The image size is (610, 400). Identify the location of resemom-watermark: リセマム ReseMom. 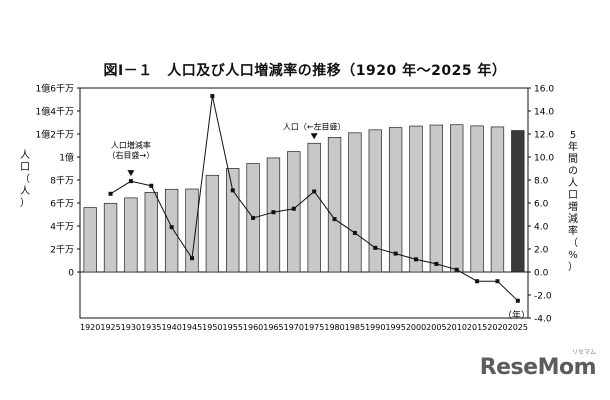
(538, 364).